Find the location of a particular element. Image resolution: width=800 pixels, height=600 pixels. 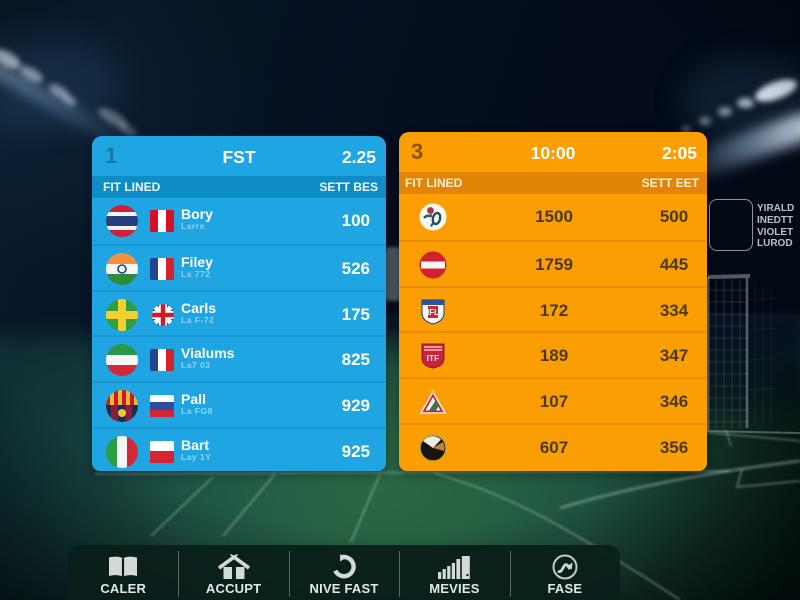

svg-text: ITF is located at coordinates (433, 358).